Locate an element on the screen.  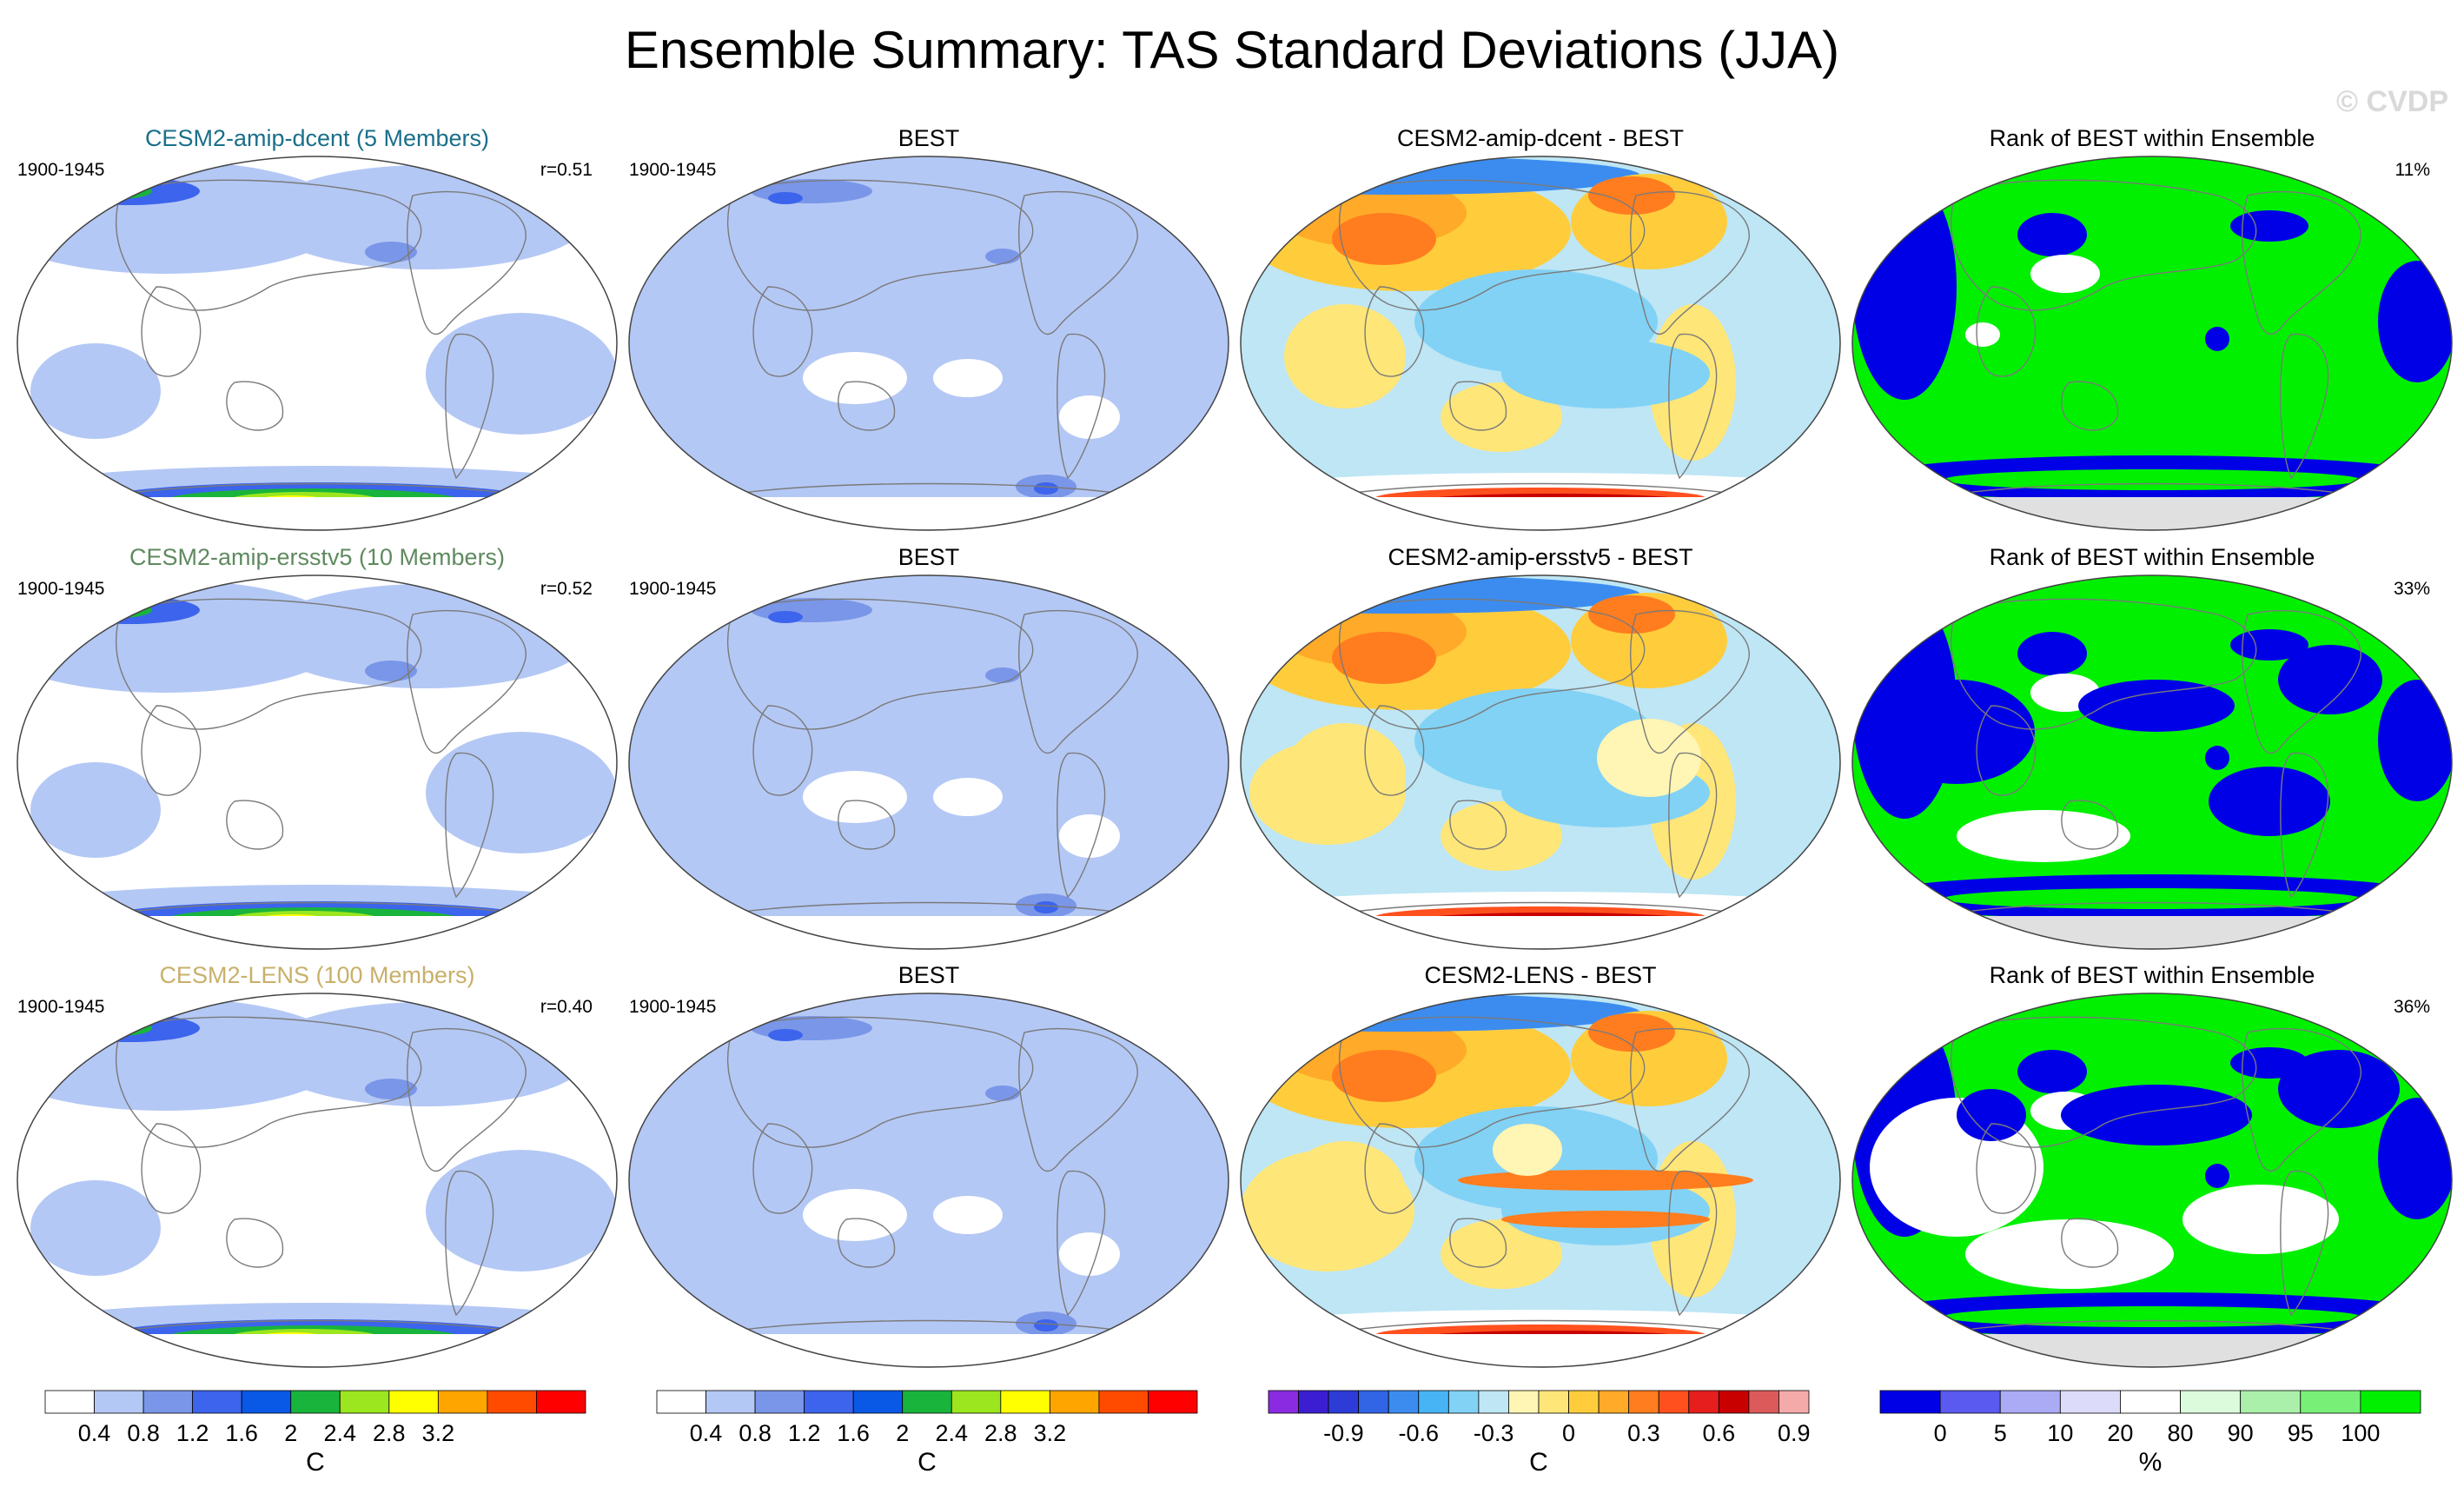
colorbar-tick-label: -0.3 is located at coordinates (1494, 1433).